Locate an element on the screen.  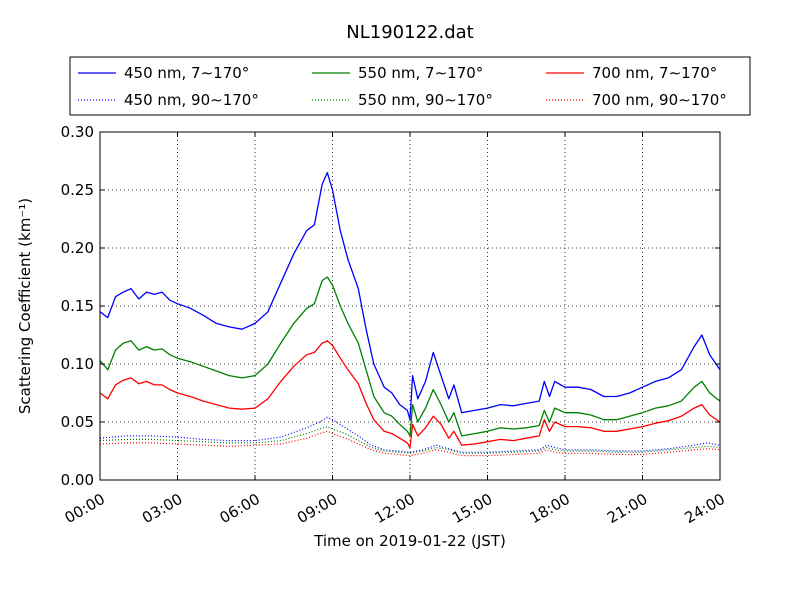
x-tick-label: 21:00 is located at coordinates (627, 508).